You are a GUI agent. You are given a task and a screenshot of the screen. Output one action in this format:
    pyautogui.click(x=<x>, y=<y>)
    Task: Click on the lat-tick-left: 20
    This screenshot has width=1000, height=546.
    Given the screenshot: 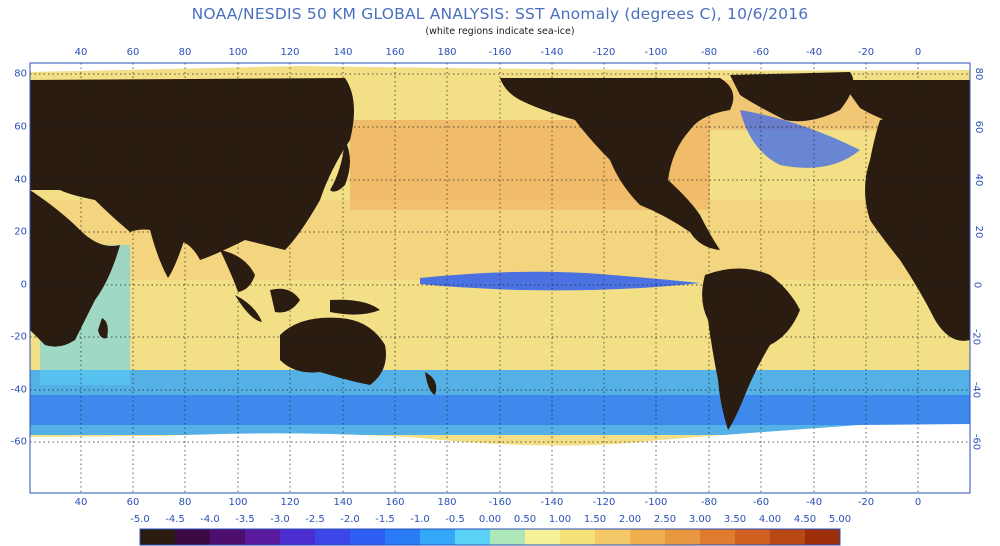 What is the action you would take?
    pyautogui.click(x=20, y=232)
    